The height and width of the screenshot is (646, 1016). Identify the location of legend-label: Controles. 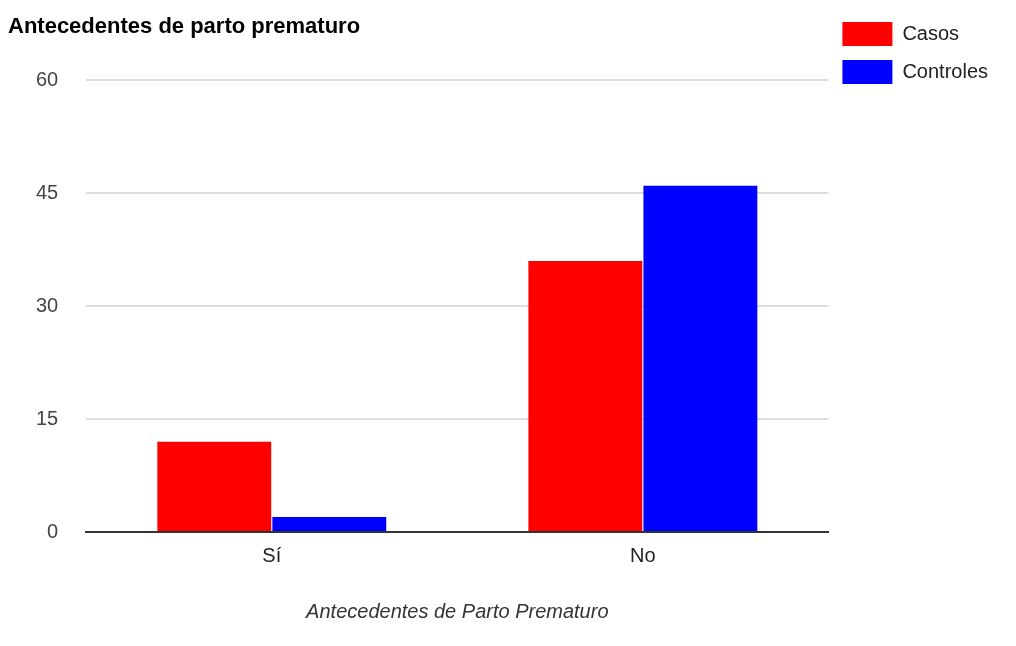
(945, 70).